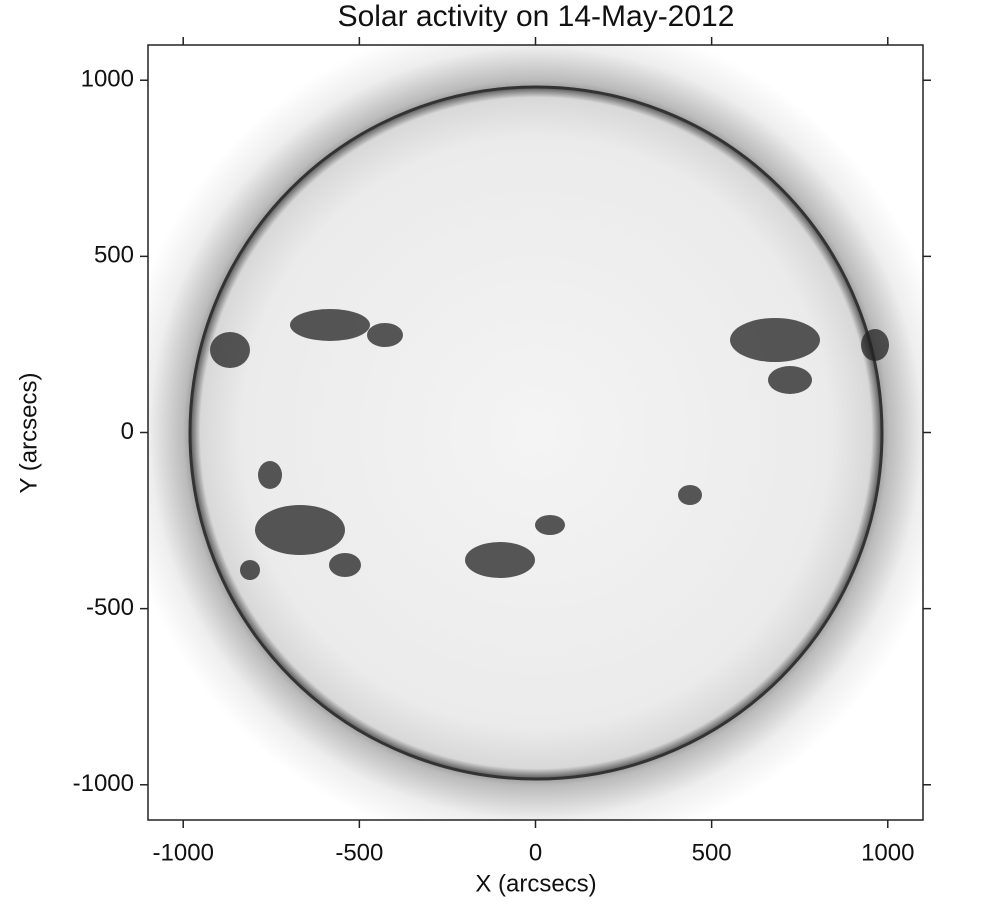 The height and width of the screenshot is (915, 1000). What do you see at coordinates (103, 783) in the screenshot?
I see `y-tick-label: -1000` at bounding box center [103, 783].